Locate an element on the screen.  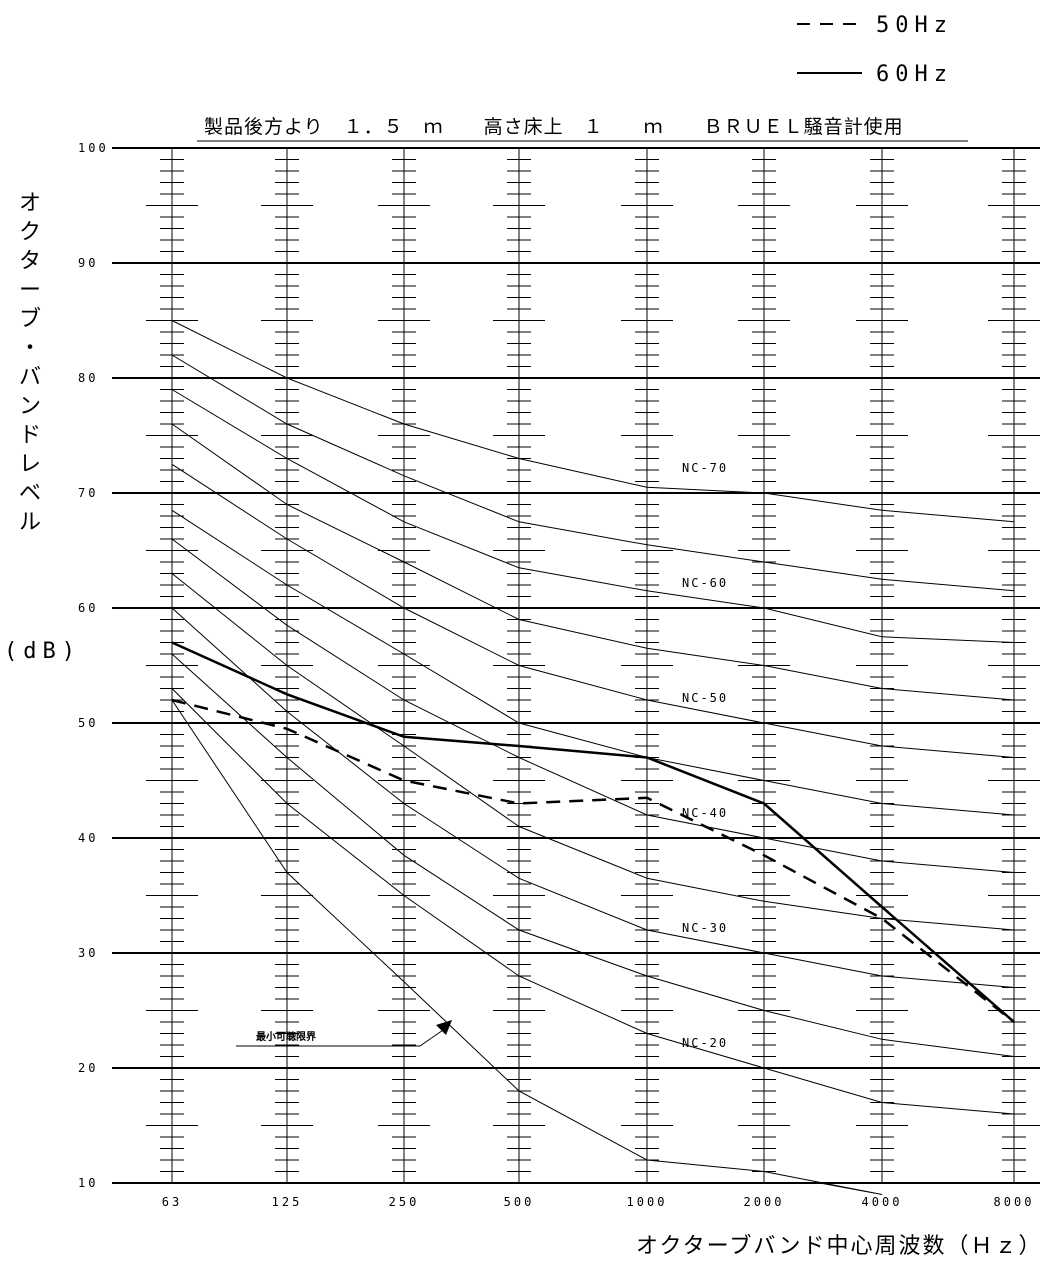
y-axis-unit: (dB) is located at coordinates (42, 651).